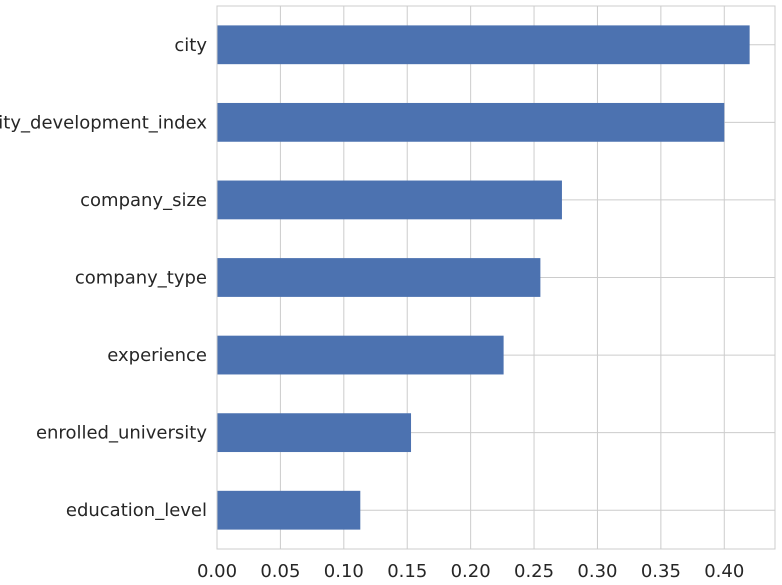  I want to click on x-tick-label: 0.10, so click(344, 571).